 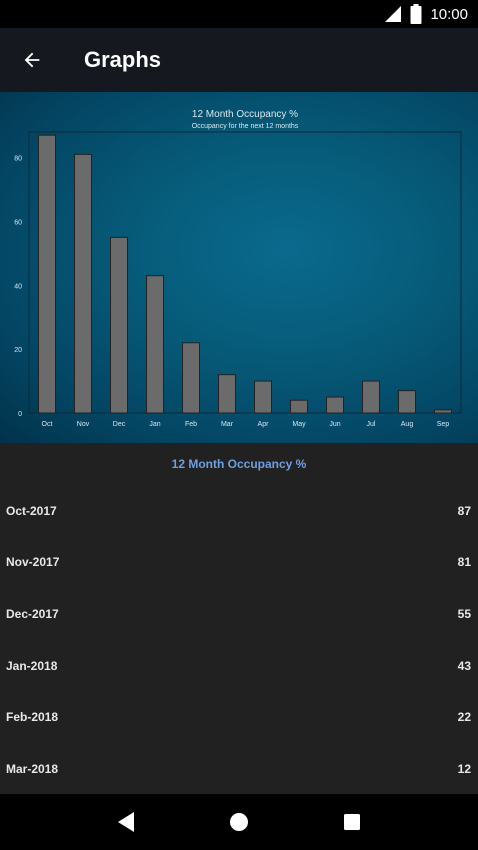 What do you see at coordinates (154, 424) in the screenshot?
I see `x-tick-label: Jan` at bounding box center [154, 424].